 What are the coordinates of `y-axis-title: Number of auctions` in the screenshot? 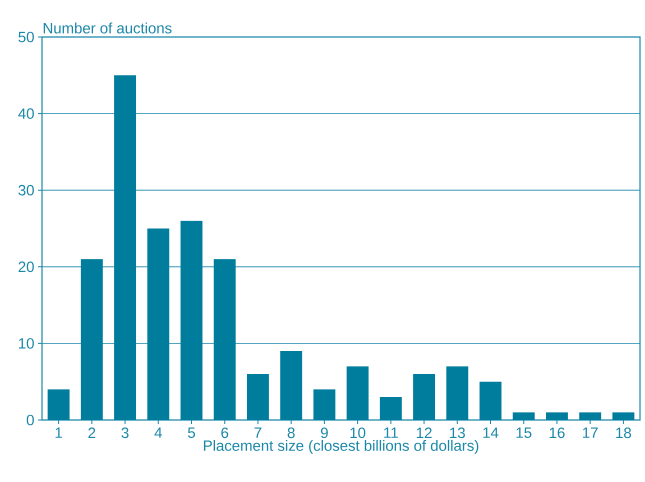 It's located at (108, 28).